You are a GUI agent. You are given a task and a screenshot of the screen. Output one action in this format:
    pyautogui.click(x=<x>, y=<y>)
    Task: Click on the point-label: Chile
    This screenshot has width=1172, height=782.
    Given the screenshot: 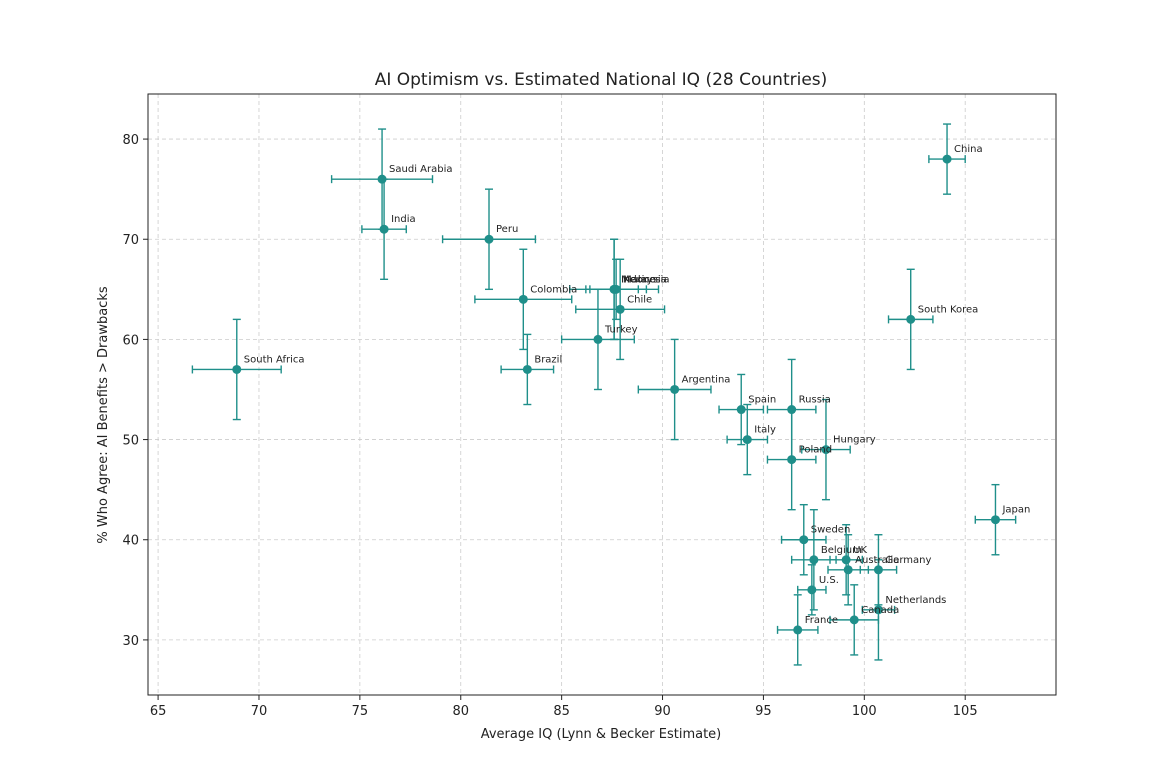 What is the action you would take?
    pyautogui.click(x=639, y=299)
    